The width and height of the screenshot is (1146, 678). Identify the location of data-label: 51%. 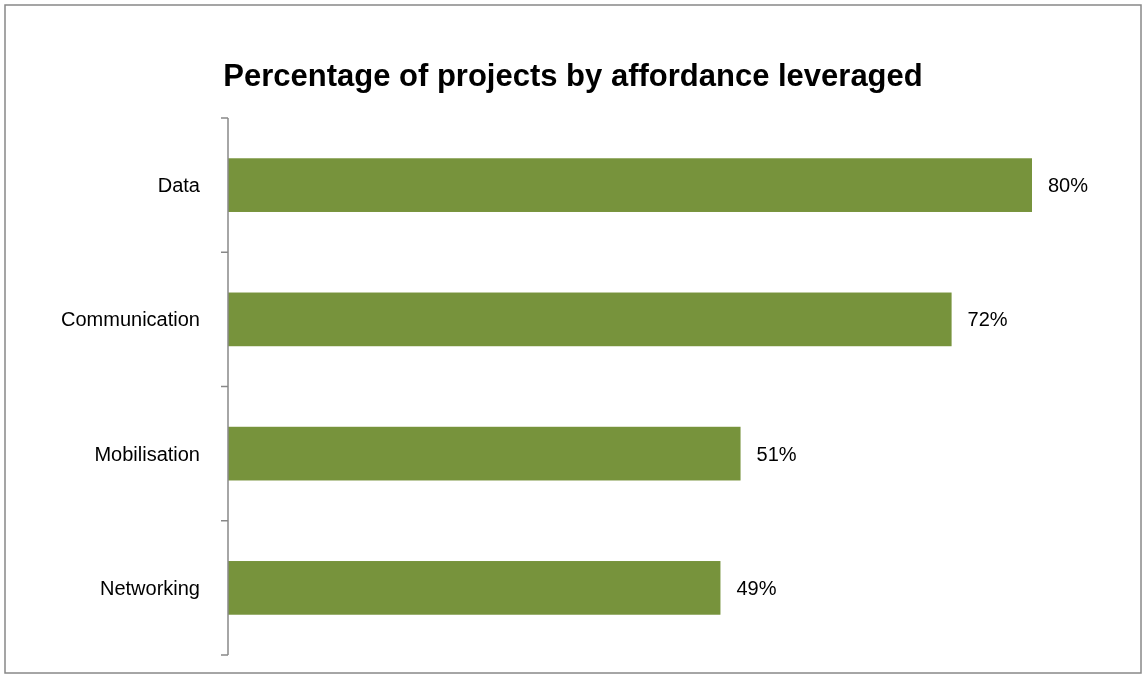
(776, 453).